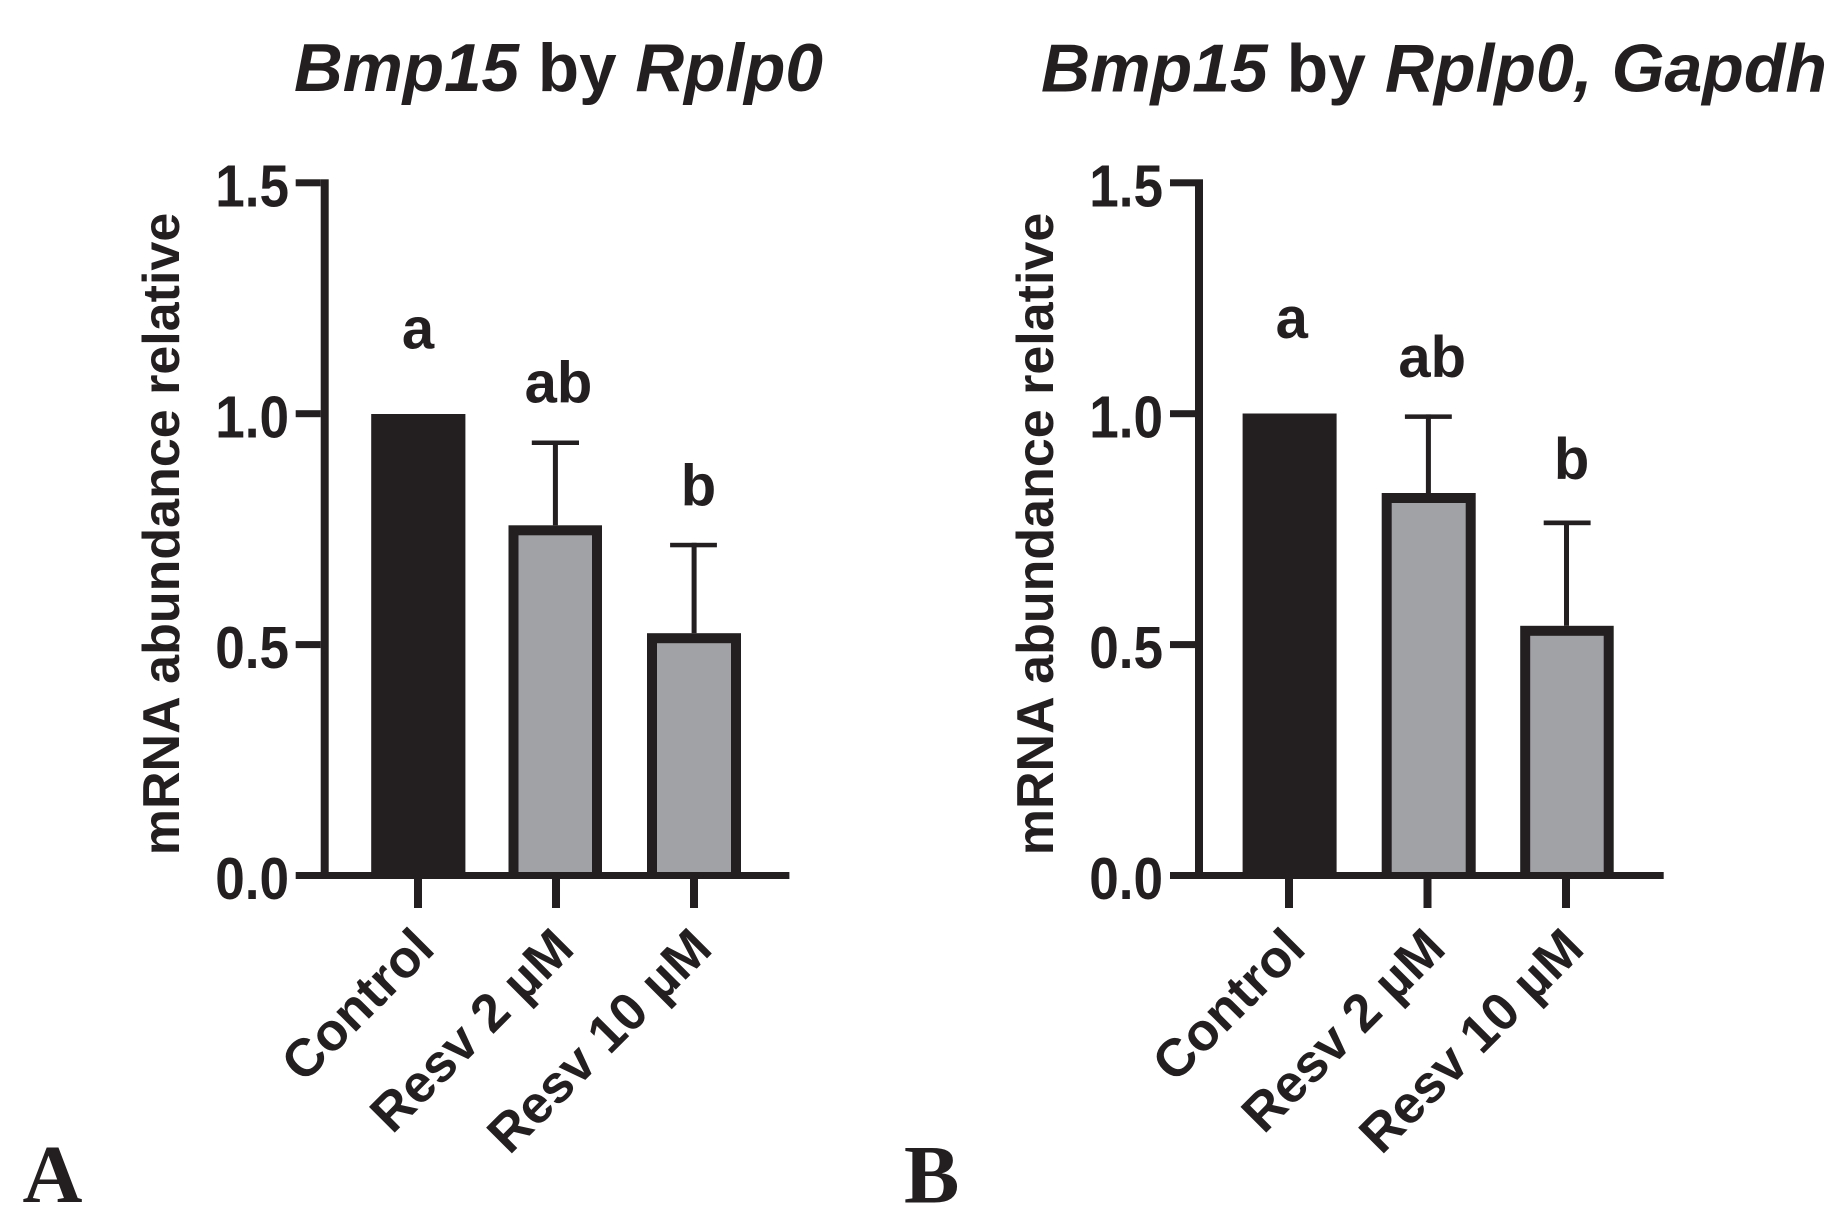 Image resolution: width=1842 pixels, height=1230 pixels. What do you see at coordinates (558, 68) in the screenshot?
I see `svg-text: Bmp15 by Rplp0` at bounding box center [558, 68].